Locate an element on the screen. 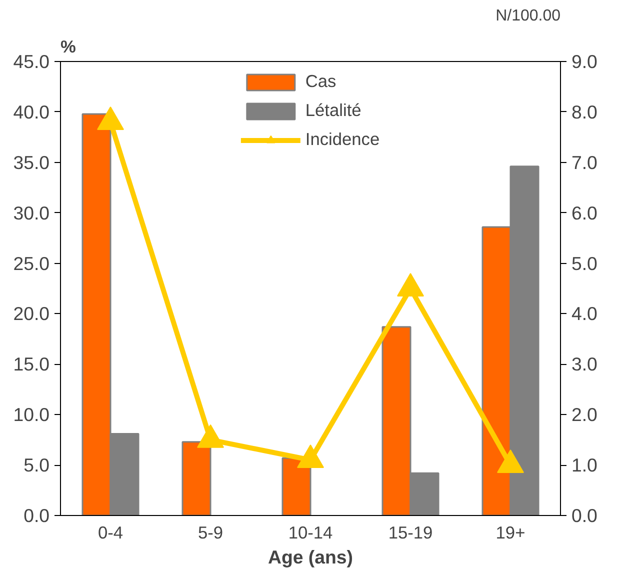 The image size is (628, 579). y2-tick-label: 1.0 is located at coordinates (585, 465).